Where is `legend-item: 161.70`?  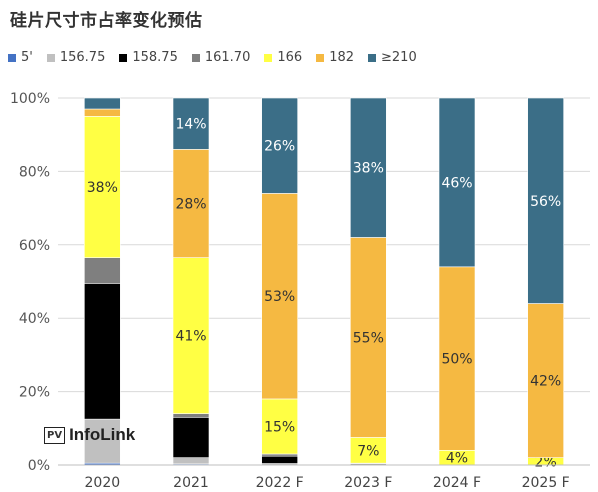
legend-item: 161.70 is located at coordinates (221, 57).